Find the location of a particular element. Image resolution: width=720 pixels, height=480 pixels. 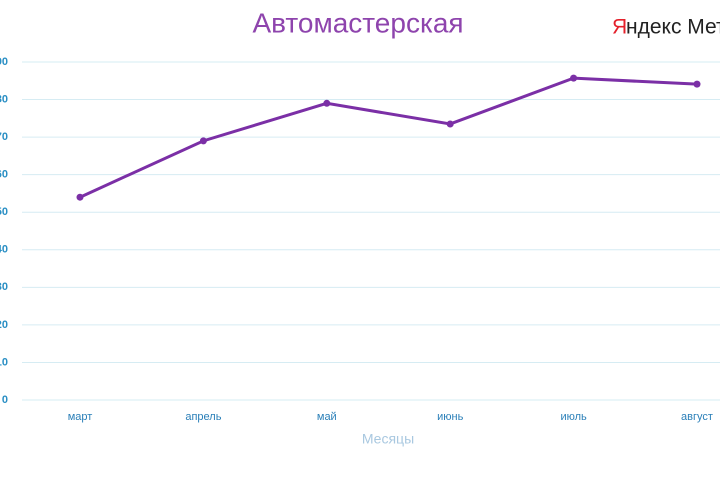

y-tick-label: 0 is located at coordinates (5, 400).